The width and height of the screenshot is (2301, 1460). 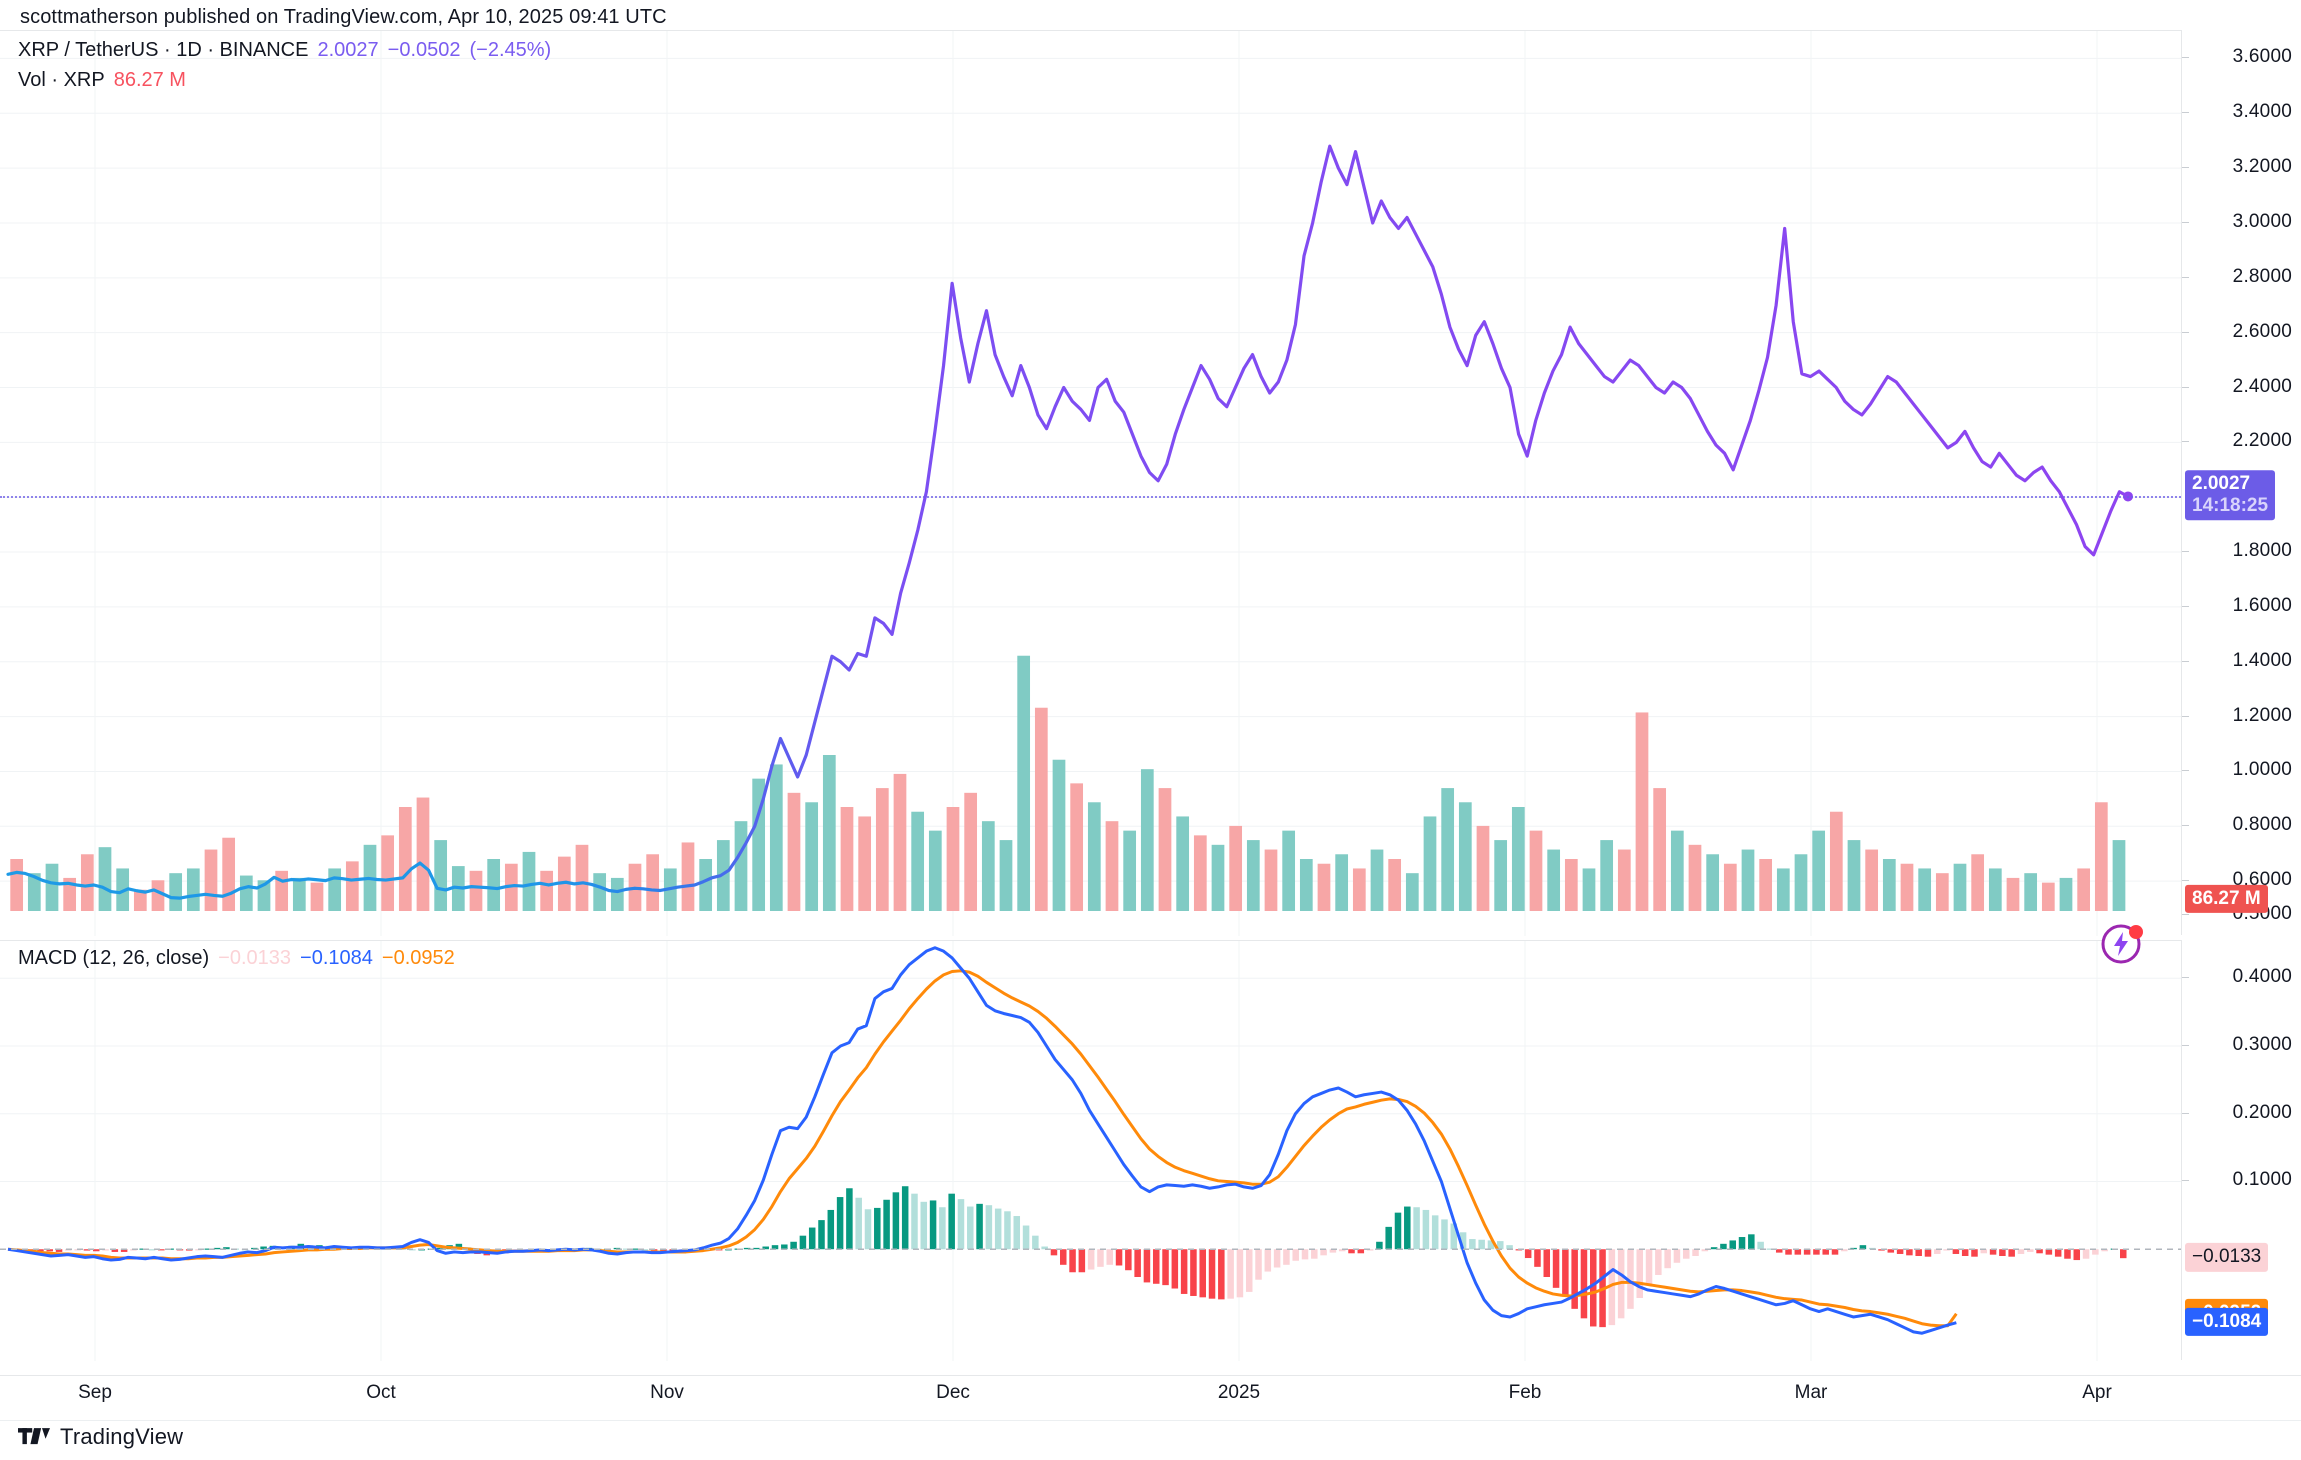 What do you see at coordinates (2226, 899) in the screenshot?
I see `volume-badge: 86.27 M` at bounding box center [2226, 899].